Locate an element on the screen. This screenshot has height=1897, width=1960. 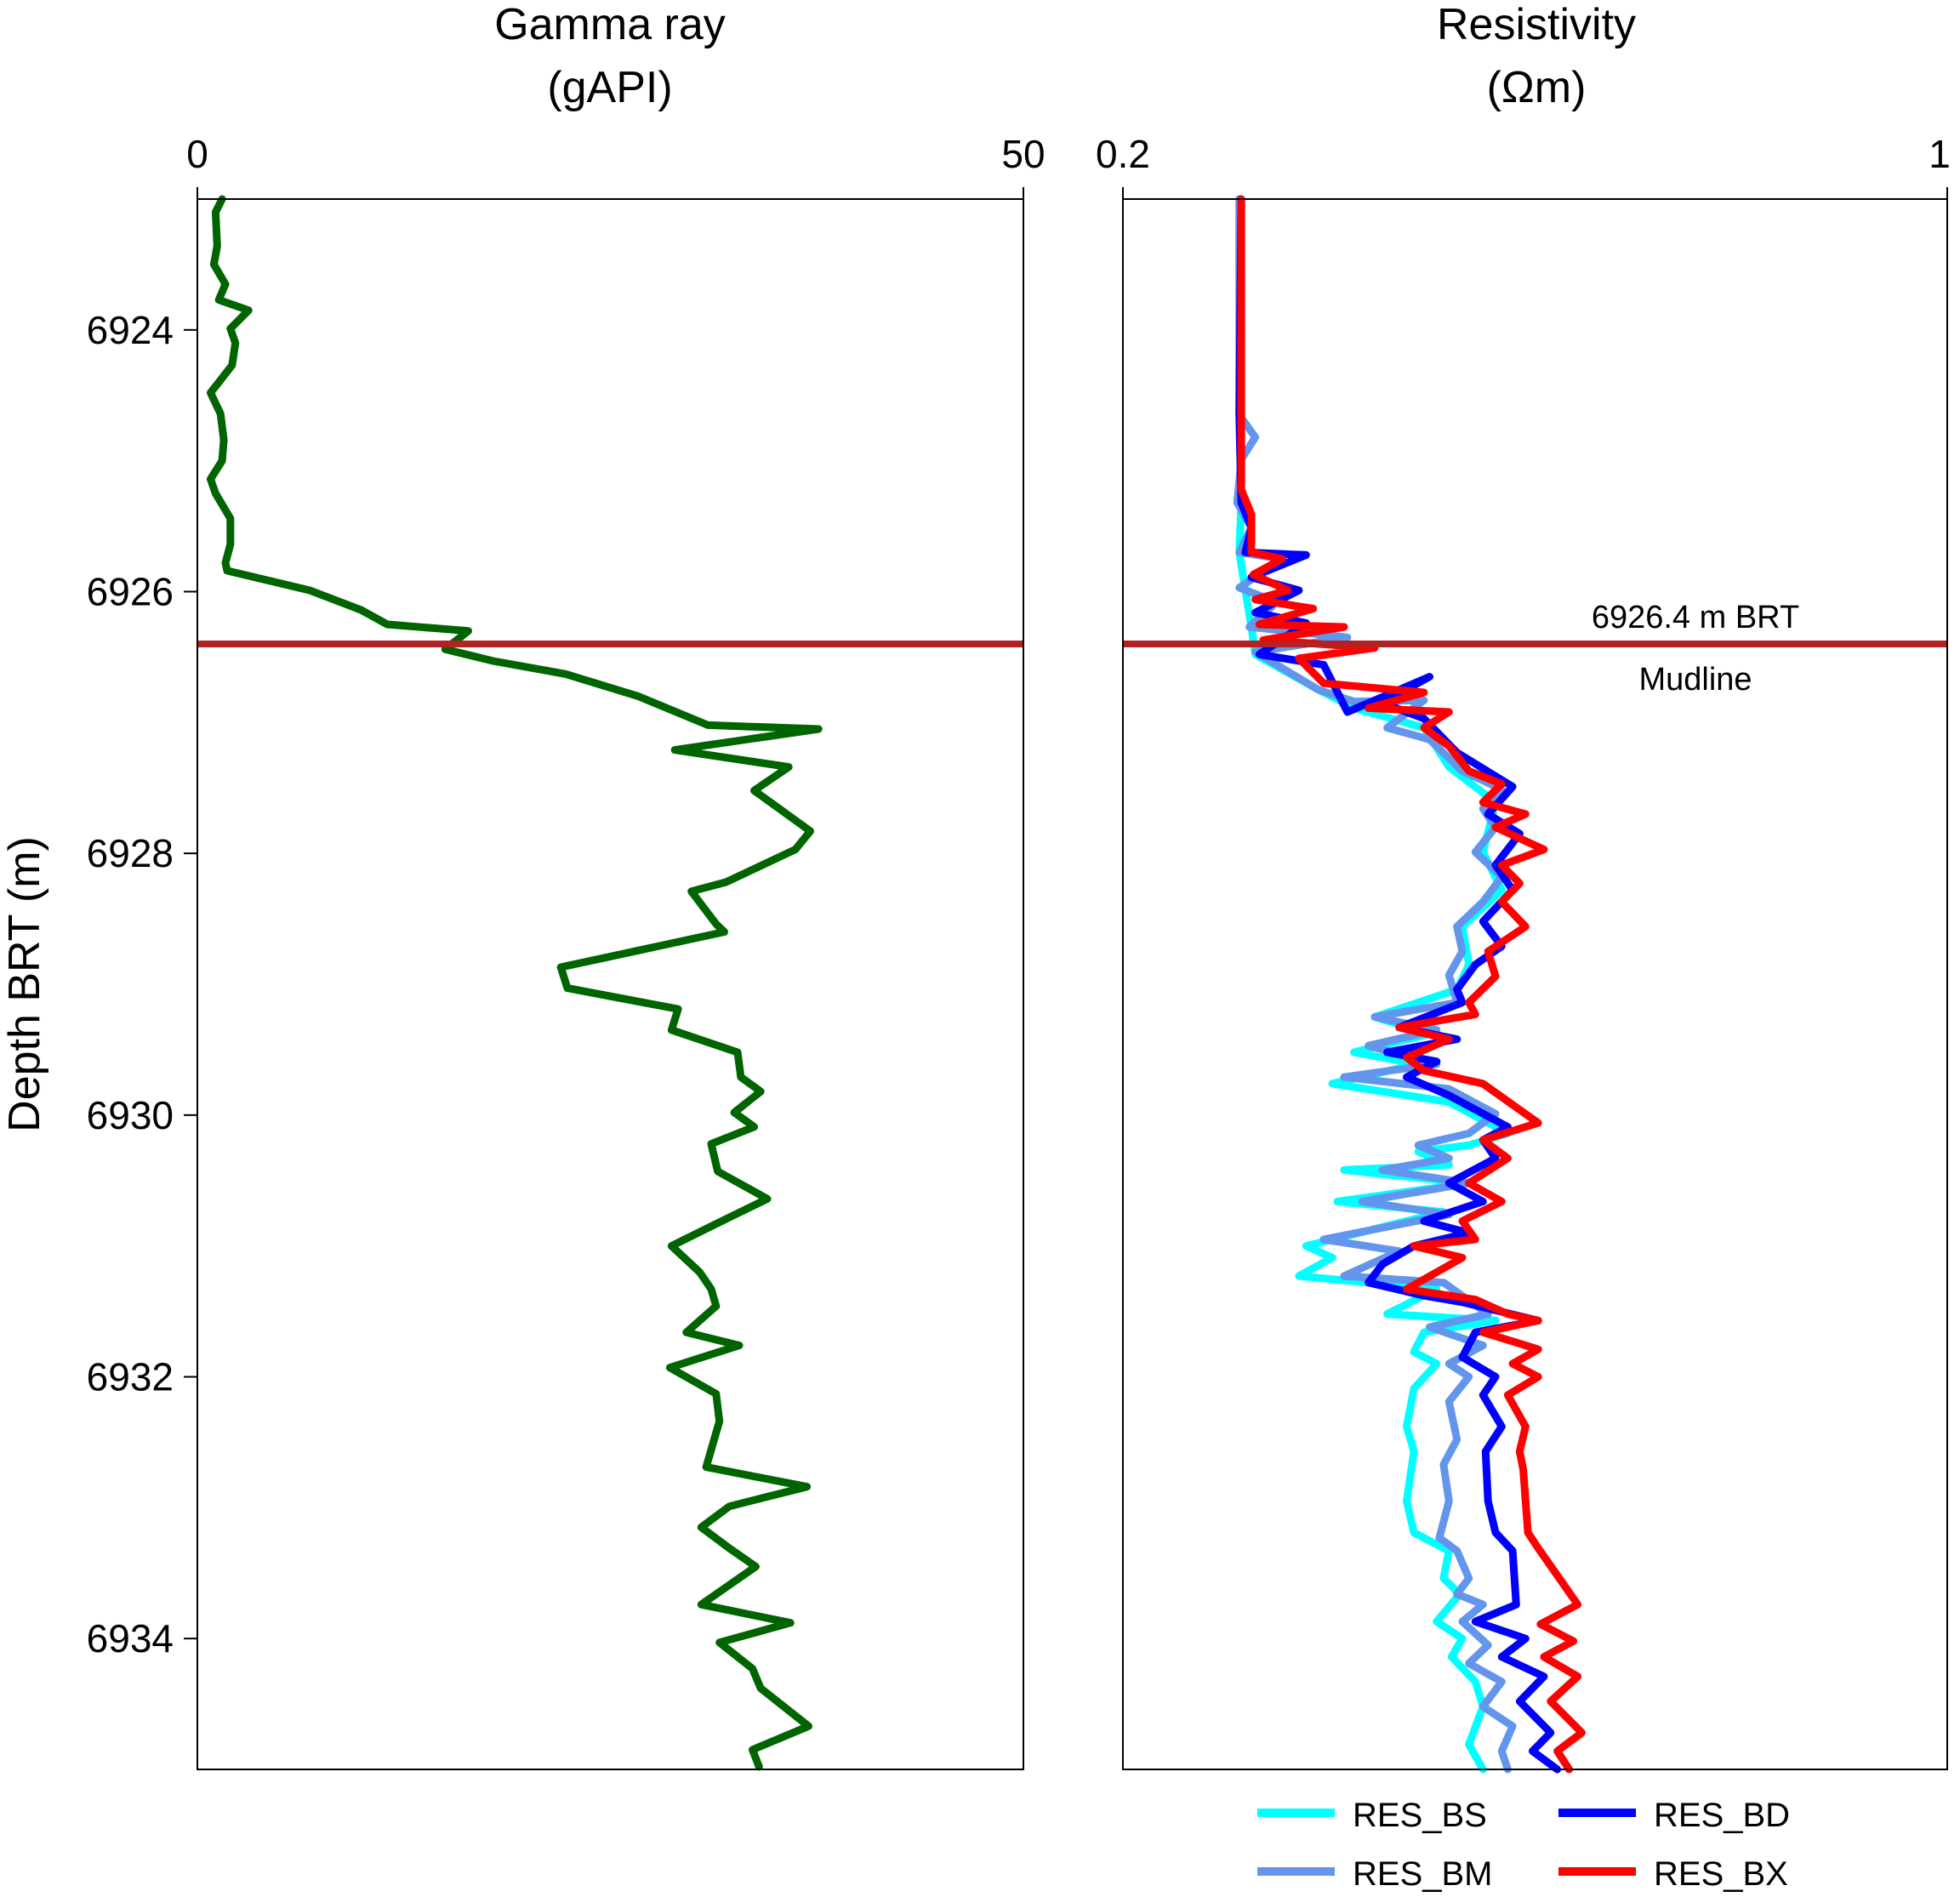
mudline-label: Mudline is located at coordinates (1695, 680).